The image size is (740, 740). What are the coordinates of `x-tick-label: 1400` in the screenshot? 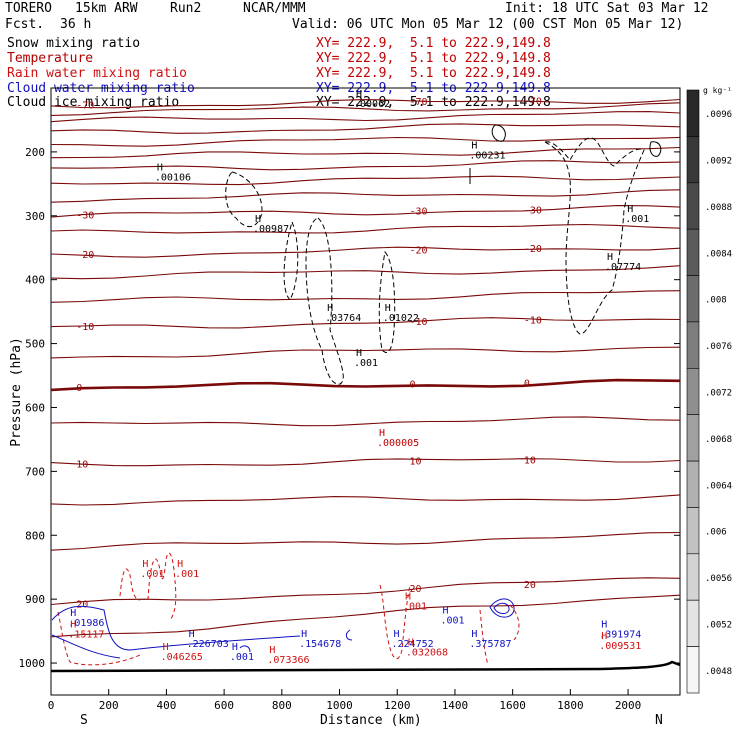 It's located at (455, 705).